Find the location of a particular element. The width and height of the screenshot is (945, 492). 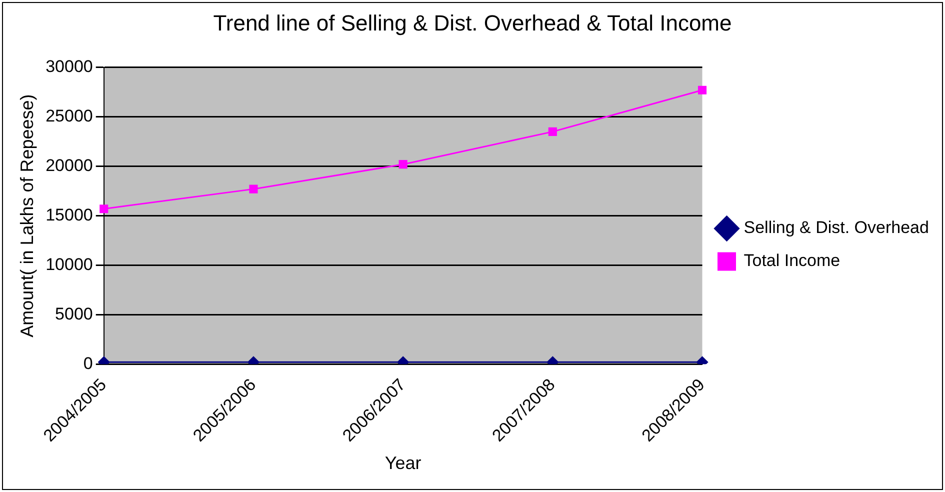

chart-title: Trend line of Selling & Dist. Overhead & Total Income is located at coordinates (472, 23).